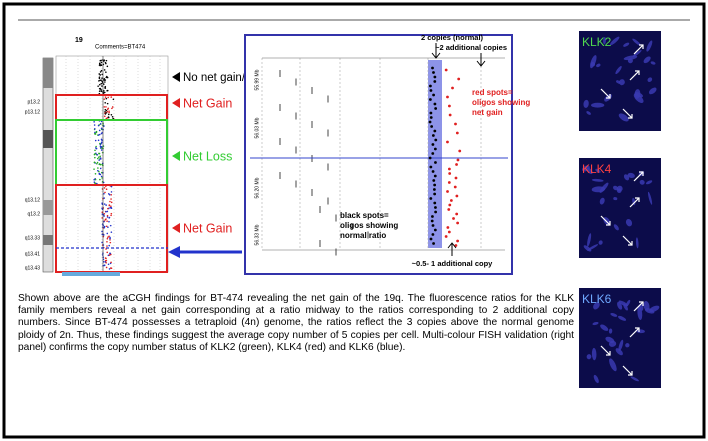 The height and width of the screenshot is (441, 708). What do you see at coordinates (207, 103) in the screenshot?
I see `annotation: Net Gain` at bounding box center [207, 103].